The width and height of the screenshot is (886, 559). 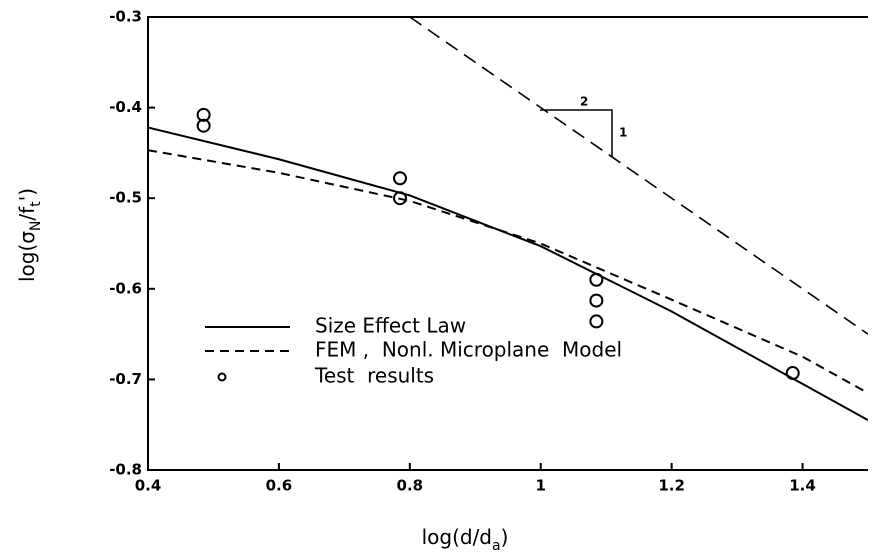 What do you see at coordinates (125, 288) in the screenshot?
I see `y-tick-label: -0.6` at bounding box center [125, 288].